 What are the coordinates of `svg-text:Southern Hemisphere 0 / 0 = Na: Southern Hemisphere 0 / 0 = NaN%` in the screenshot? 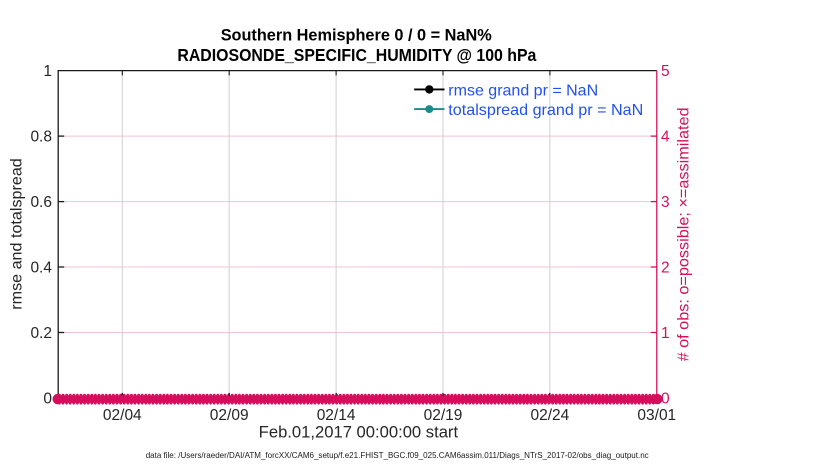 It's located at (357, 36).